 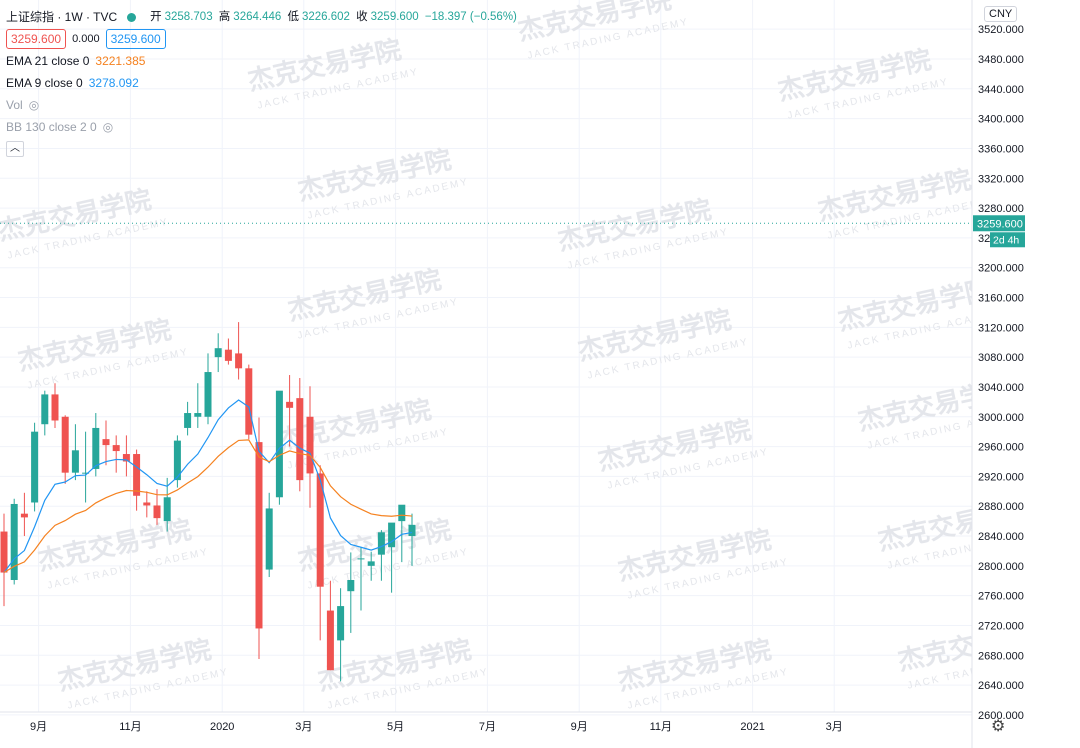 What do you see at coordinates (1001, 358) in the screenshot?
I see `y-tick-label: 3080.000` at bounding box center [1001, 358].